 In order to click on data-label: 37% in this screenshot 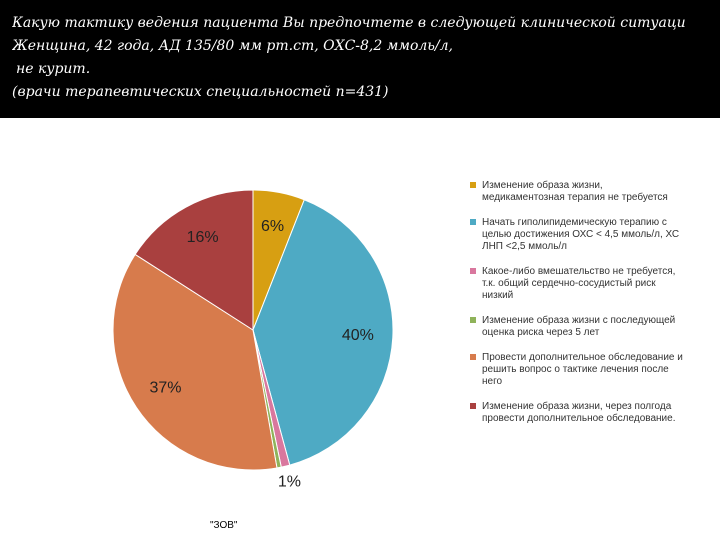, I will do `click(166, 387)`.